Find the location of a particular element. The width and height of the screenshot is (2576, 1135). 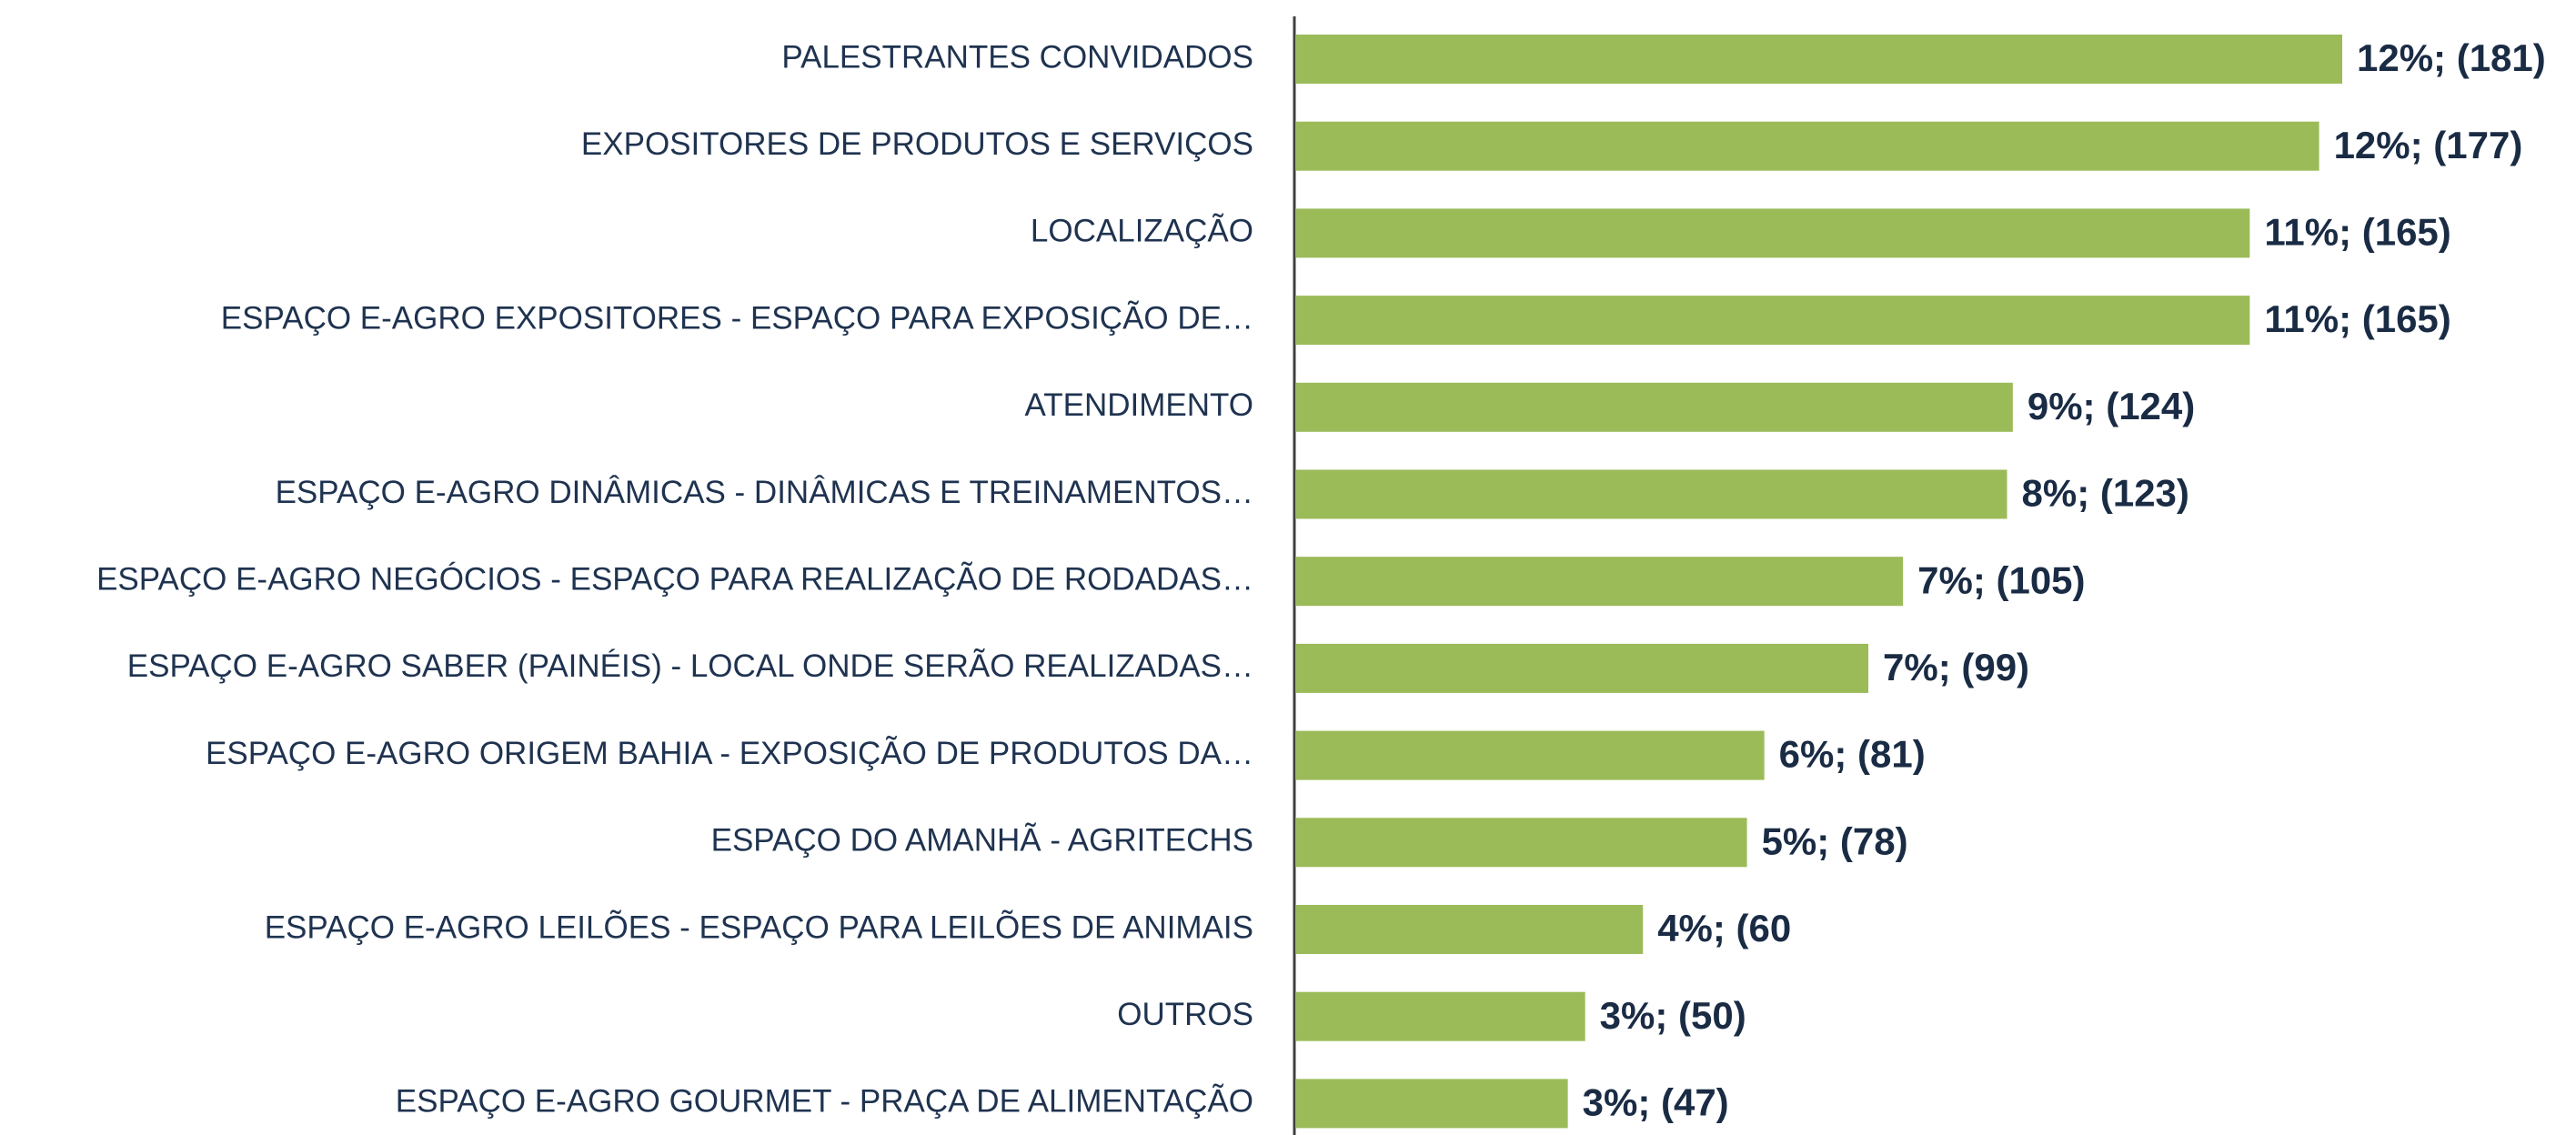

category-label: EXPOSITORES DE PRODUTOS E SERVIÇOS is located at coordinates (917, 144).